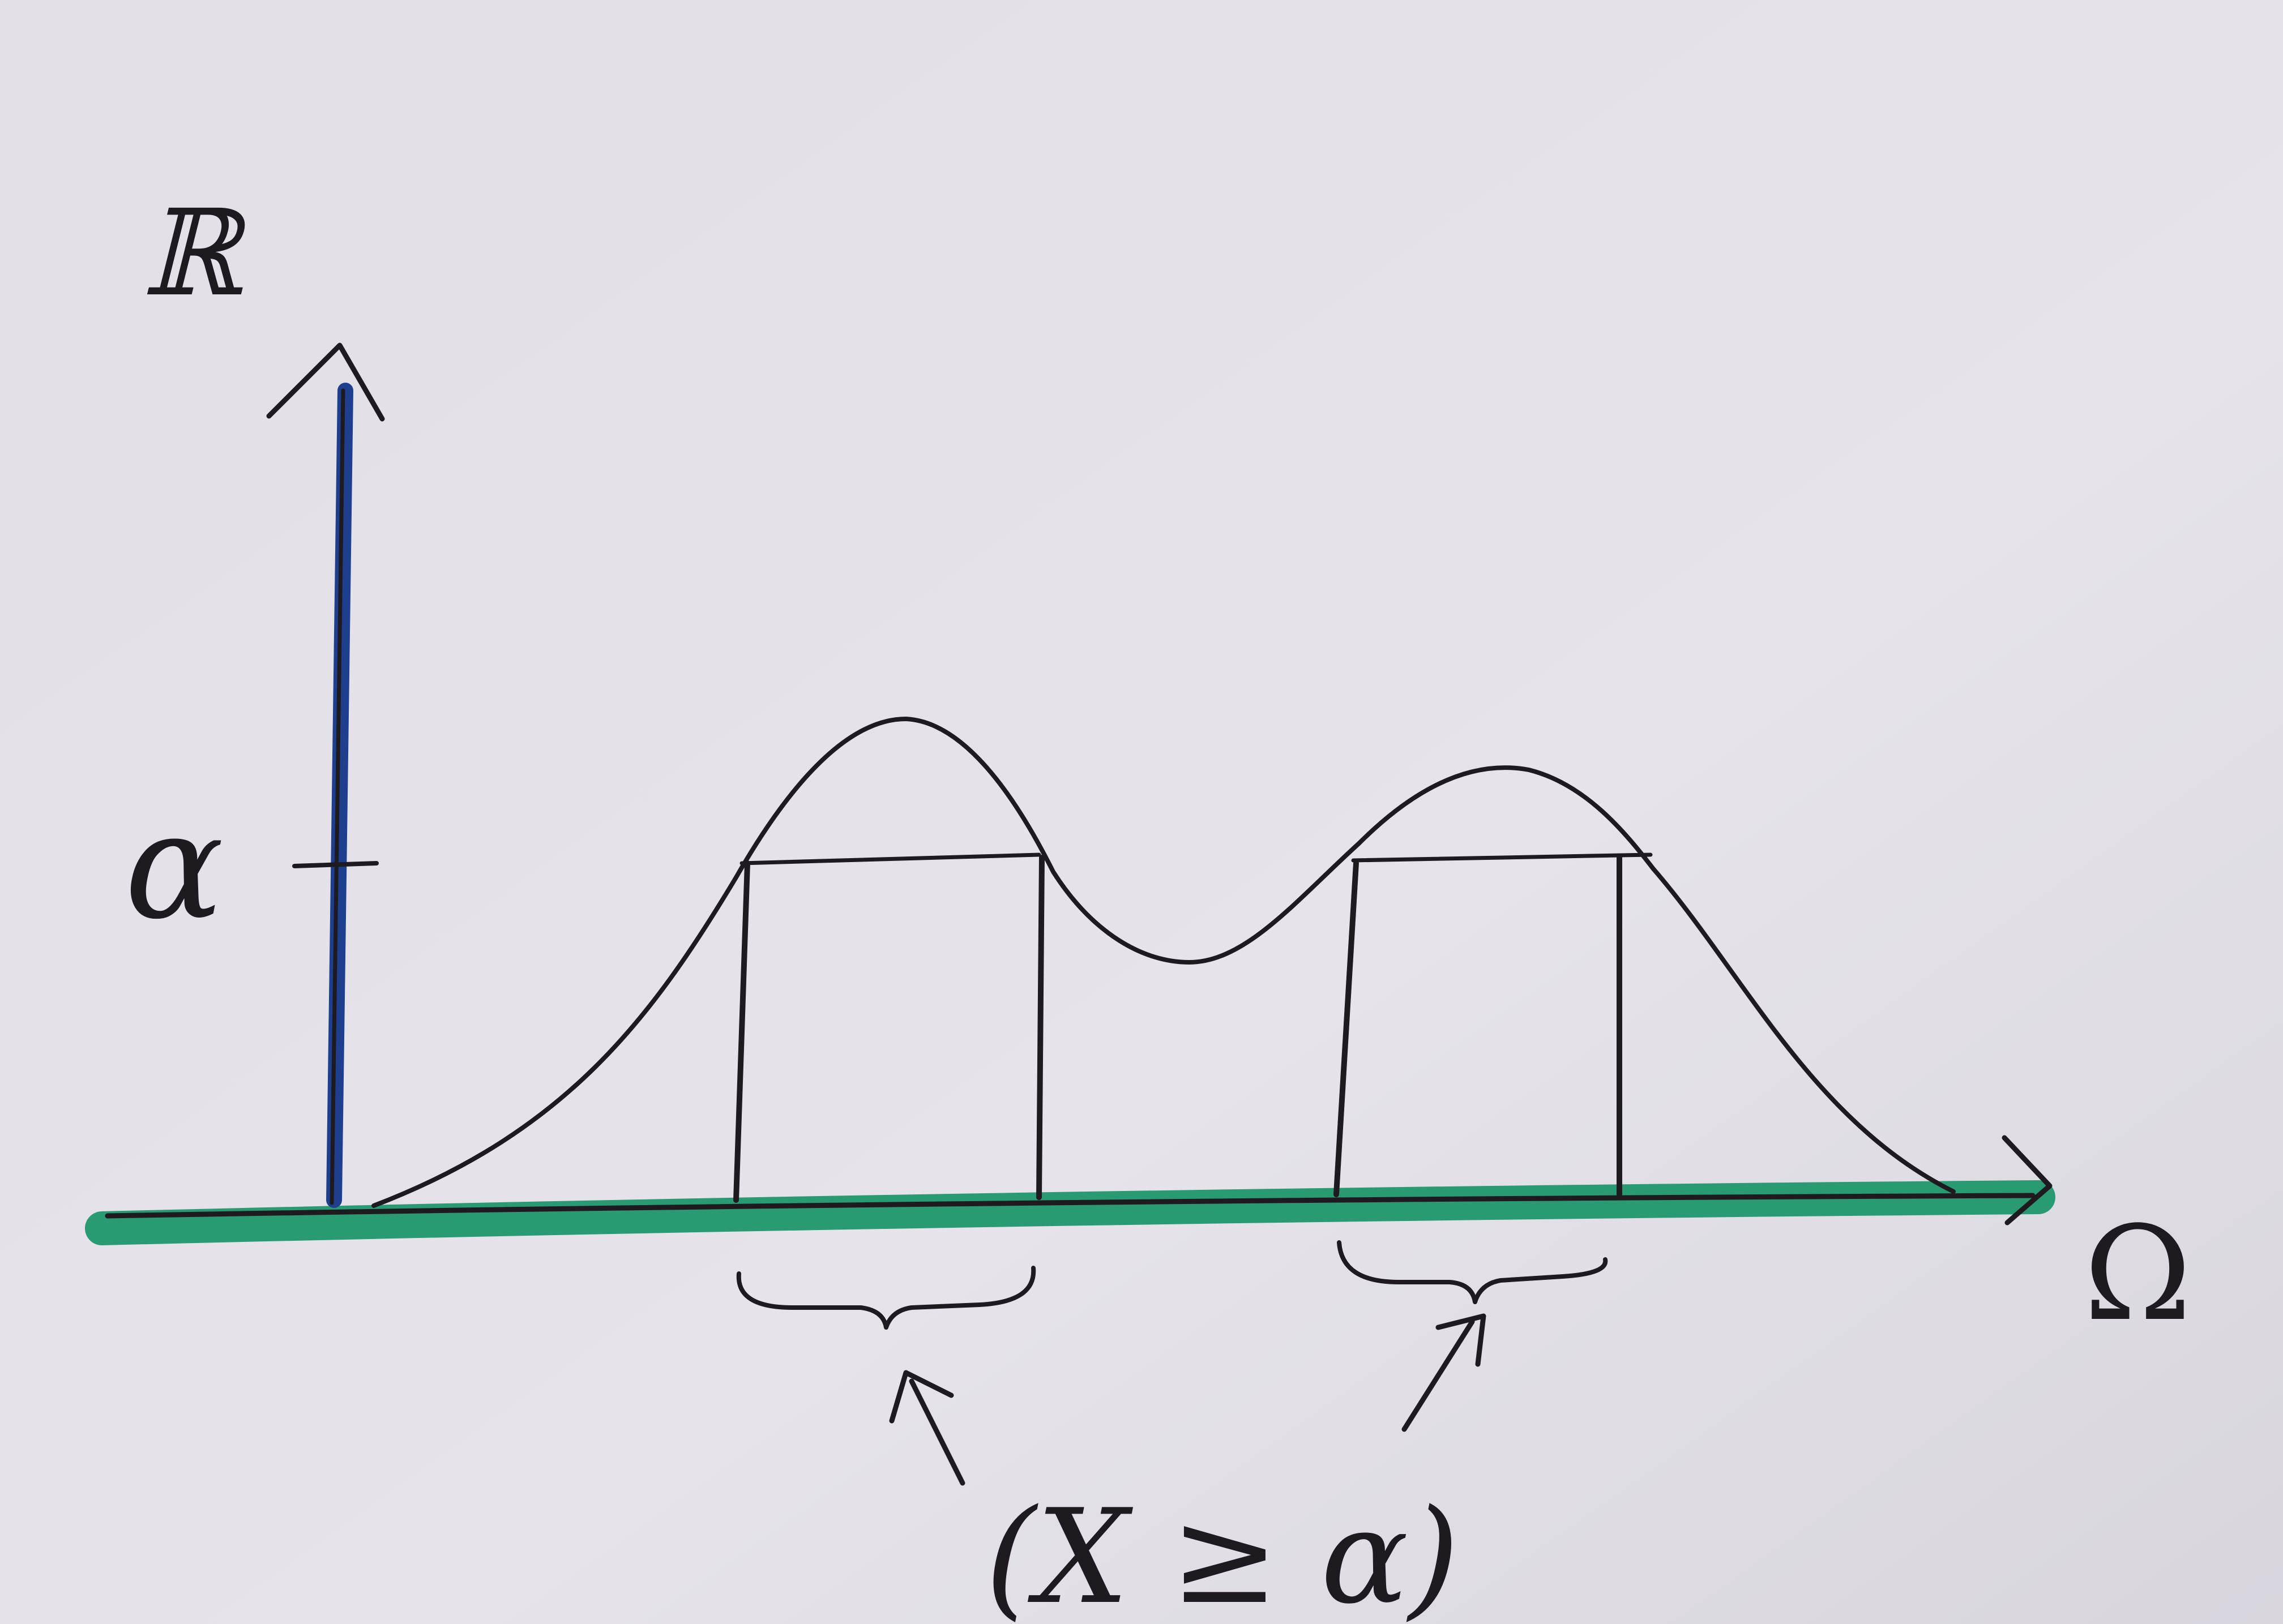 This screenshot has width=2283, height=1624. Describe the element at coordinates (1070, 1206) in the screenshot. I see `x-axis-line` at that location.